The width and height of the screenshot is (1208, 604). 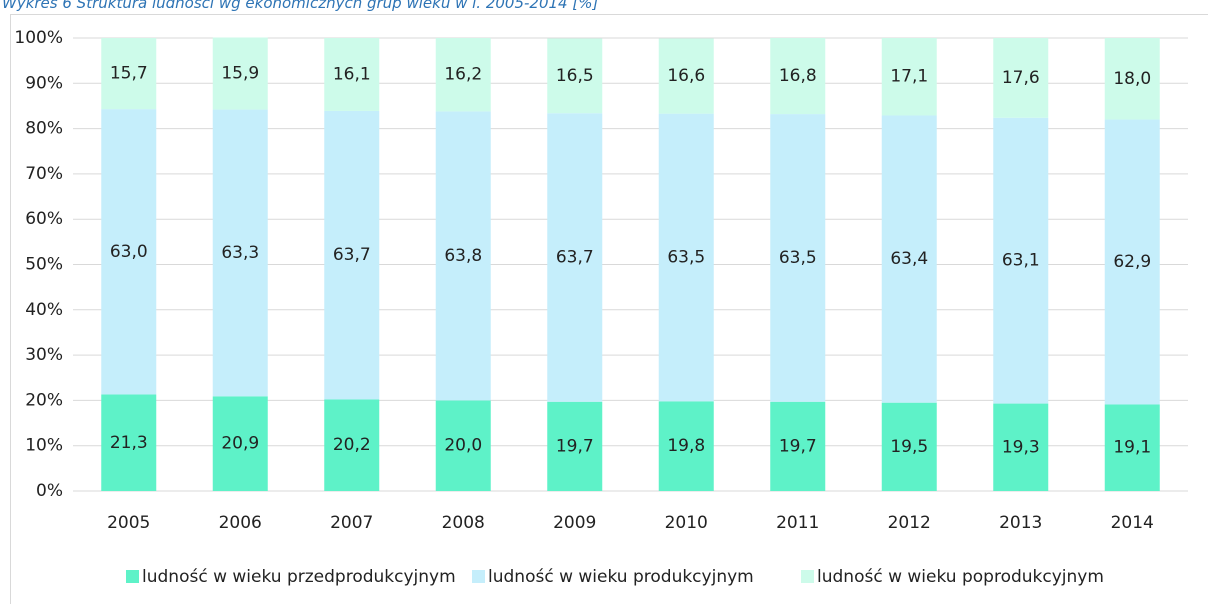 I want to click on data-label: 16,6, so click(x=686, y=76).